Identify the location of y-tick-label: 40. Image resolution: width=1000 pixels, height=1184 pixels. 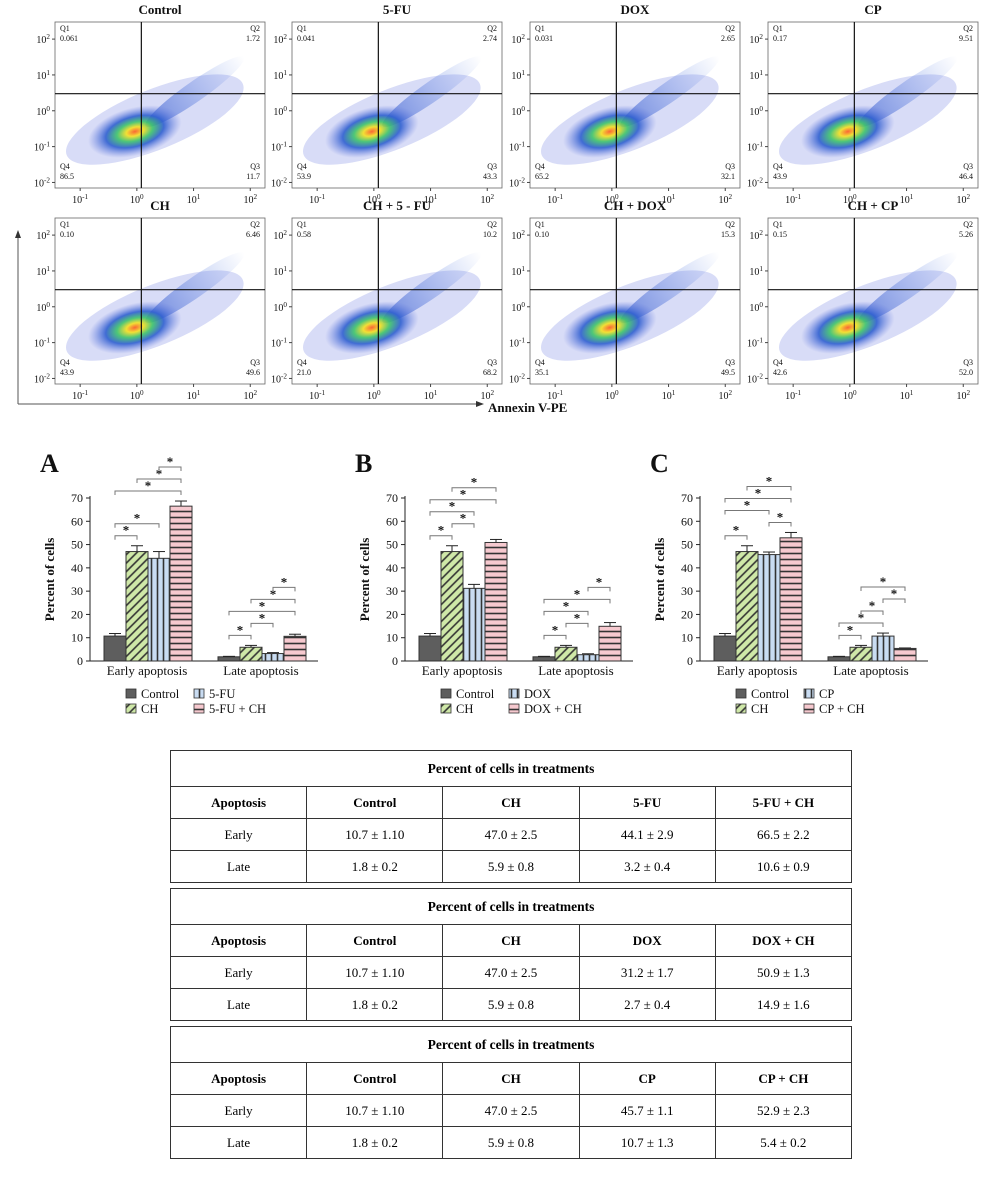
(77, 568).